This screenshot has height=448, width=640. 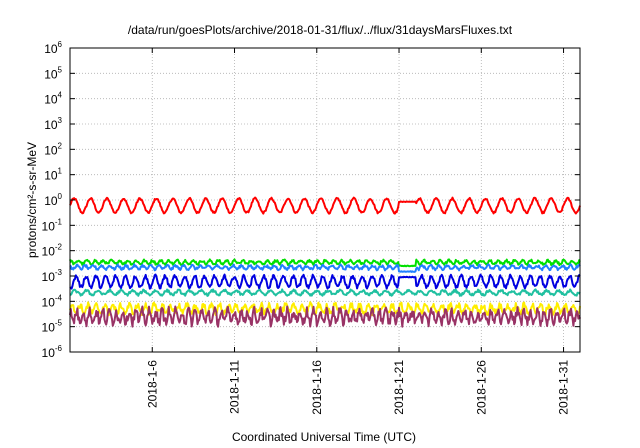 What do you see at coordinates (564, 387) in the screenshot?
I see `x-tick-label: 2018-1-31` at bounding box center [564, 387].